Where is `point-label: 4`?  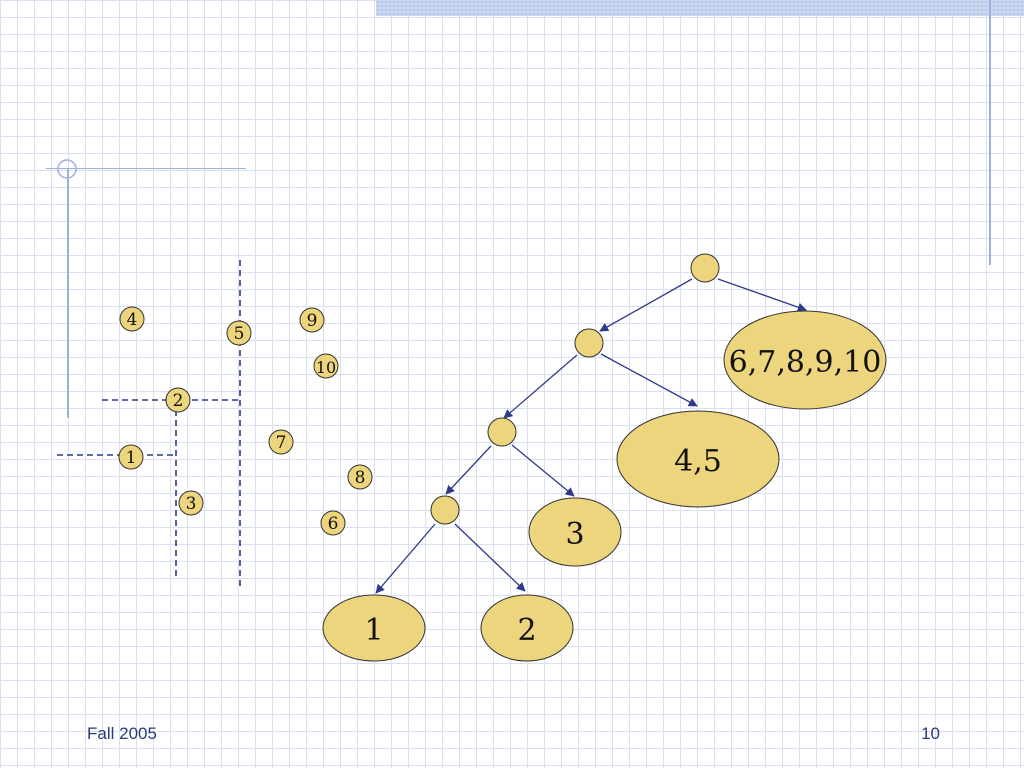 point-label: 4 is located at coordinates (132, 320).